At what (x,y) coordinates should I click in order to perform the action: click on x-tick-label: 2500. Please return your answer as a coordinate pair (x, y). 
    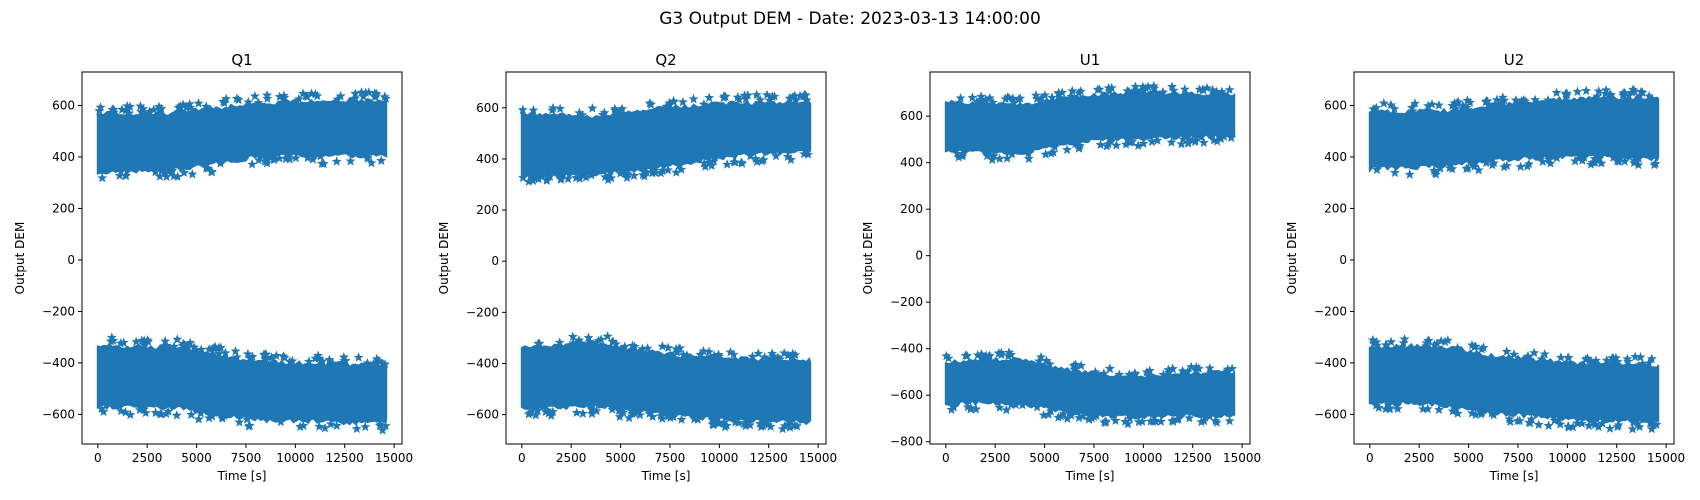
    Looking at the image, I should click on (147, 458).